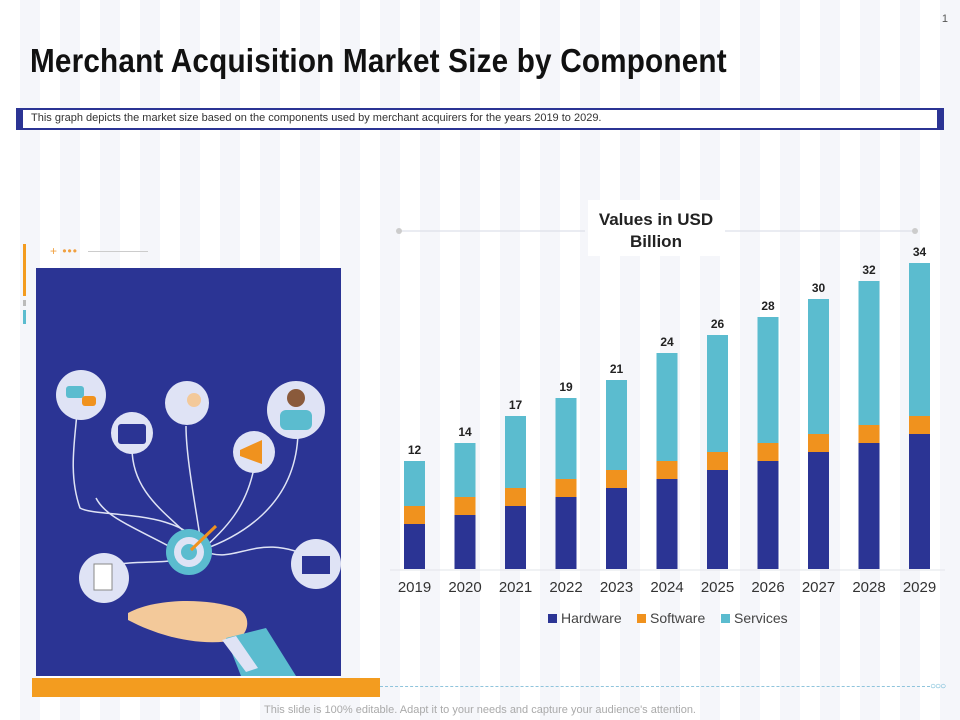  I want to click on bar-software-2024, so click(667, 470).